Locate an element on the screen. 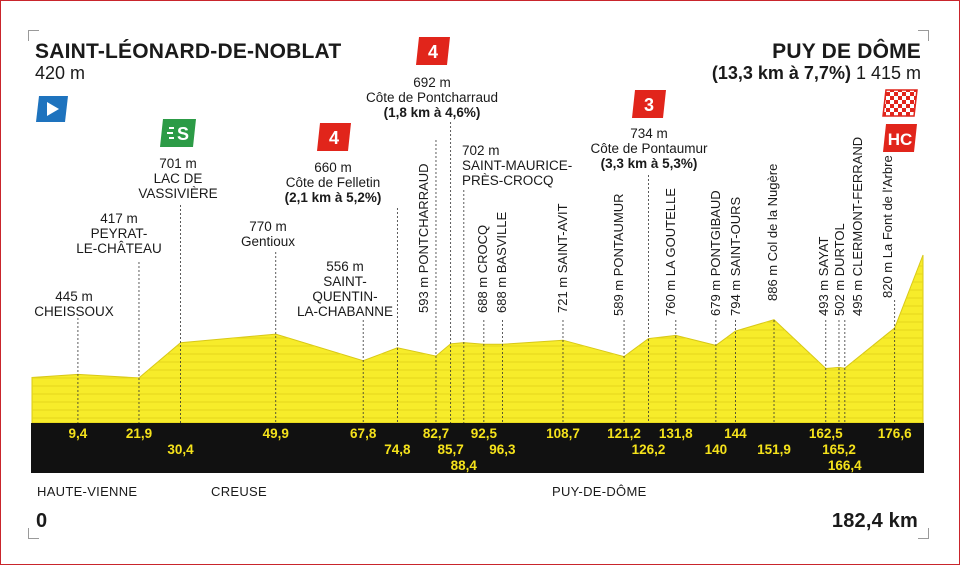 The height and width of the screenshot is (565, 960). place-saint-quentin-la-chabanne: 556 m SAINT- QUENTIN- LA-CHABANNE is located at coordinates (345, 289).